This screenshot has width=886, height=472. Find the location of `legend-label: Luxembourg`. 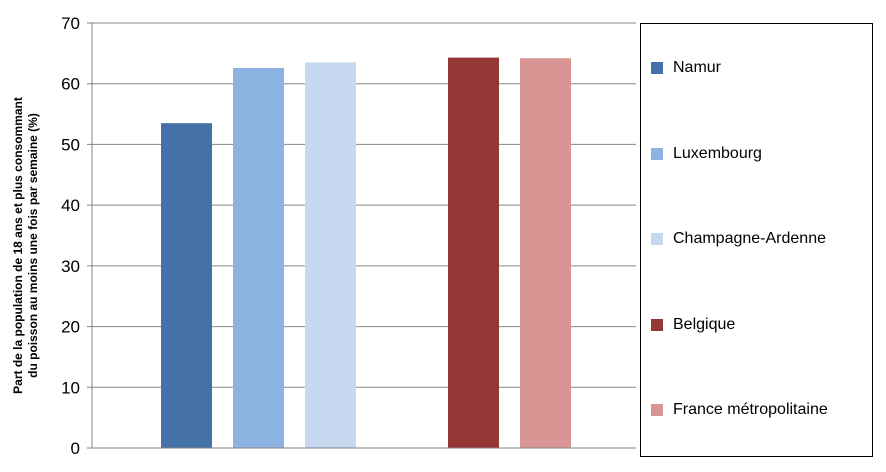

legend-label: Luxembourg is located at coordinates (717, 153).